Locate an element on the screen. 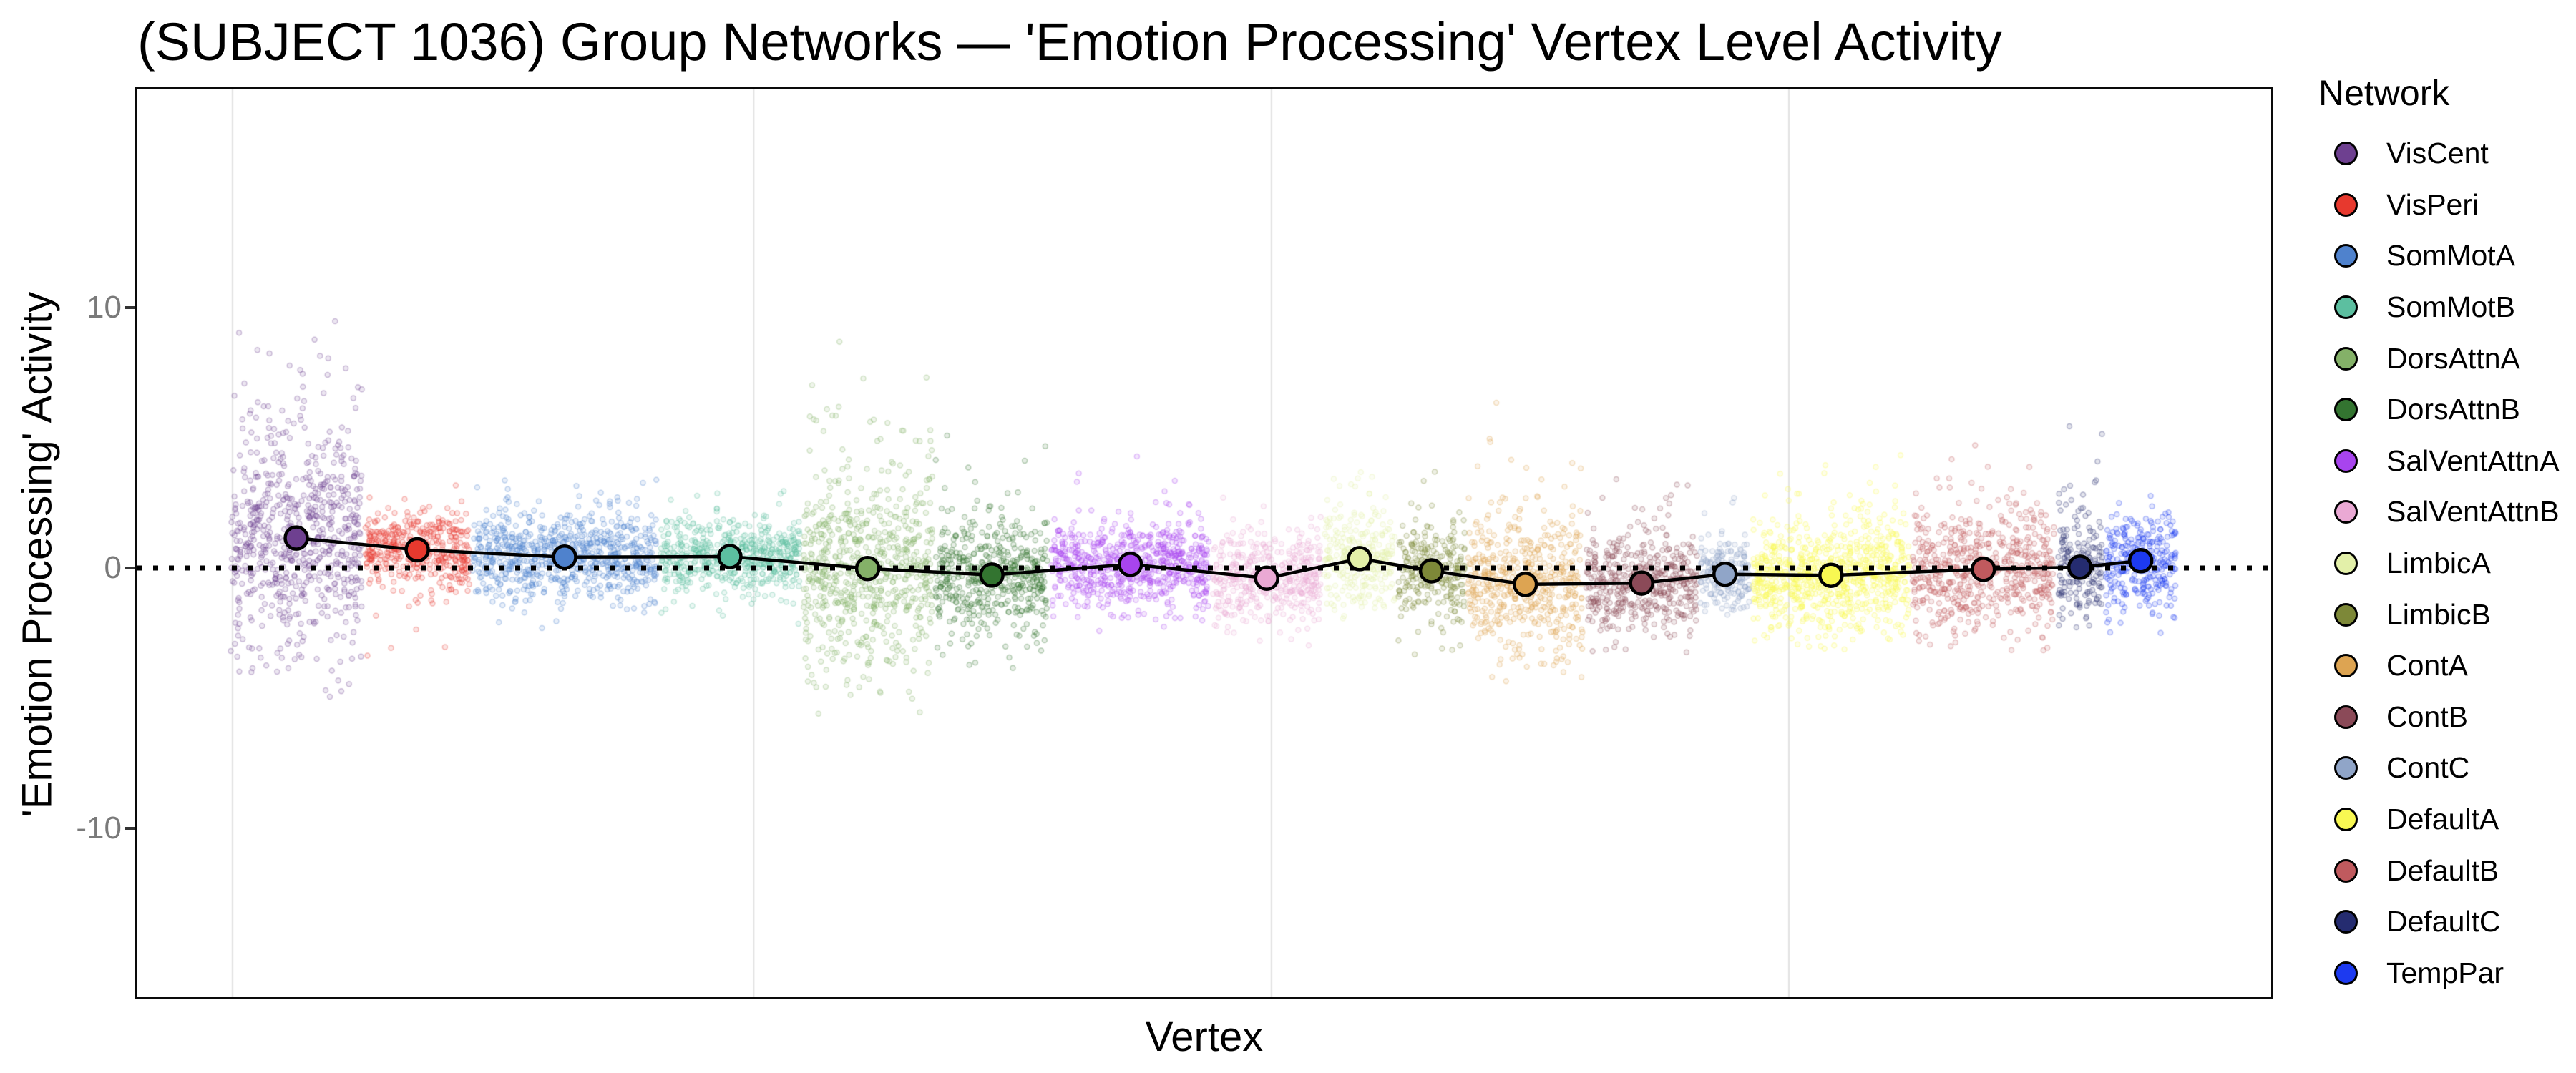 The height and width of the screenshot is (1073, 2576). legend-item-LimbicB: LimbicB is located at coordinates (2445, 614).